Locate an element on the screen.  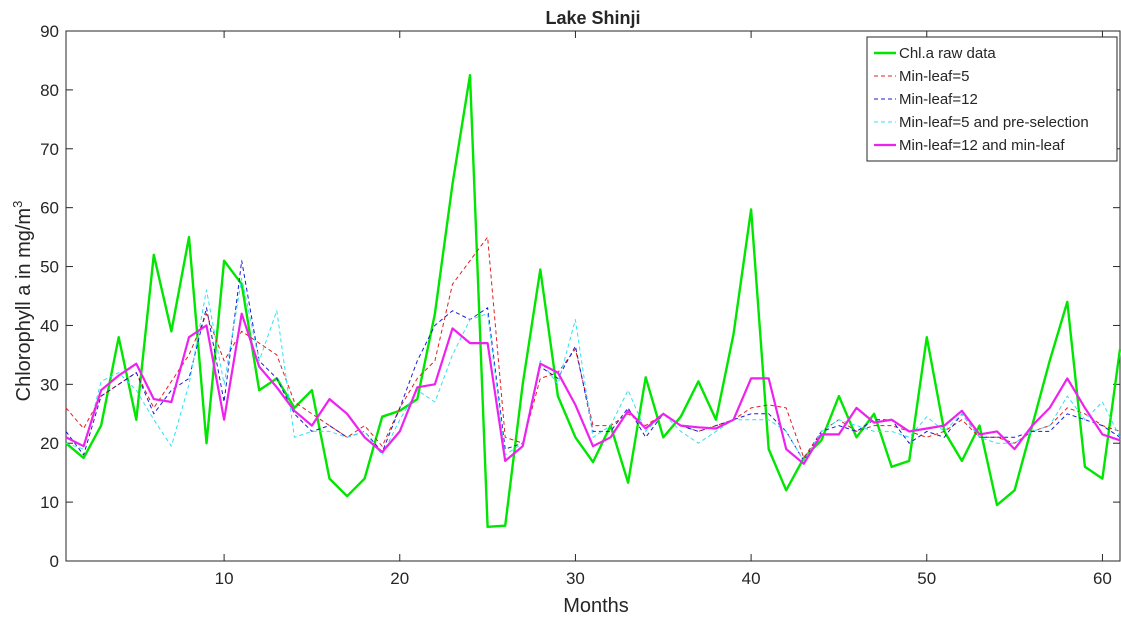
y-tick-label: 70 is located at coordinates (49, 149).